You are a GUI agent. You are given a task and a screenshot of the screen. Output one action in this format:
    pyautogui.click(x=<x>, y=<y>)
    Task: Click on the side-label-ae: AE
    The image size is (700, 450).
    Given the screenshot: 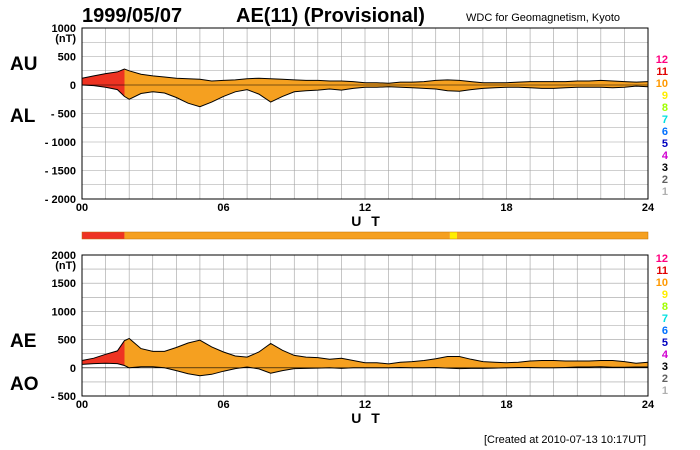 What is the action you would take?
    pyautogui.click(x=23, y=341)
    